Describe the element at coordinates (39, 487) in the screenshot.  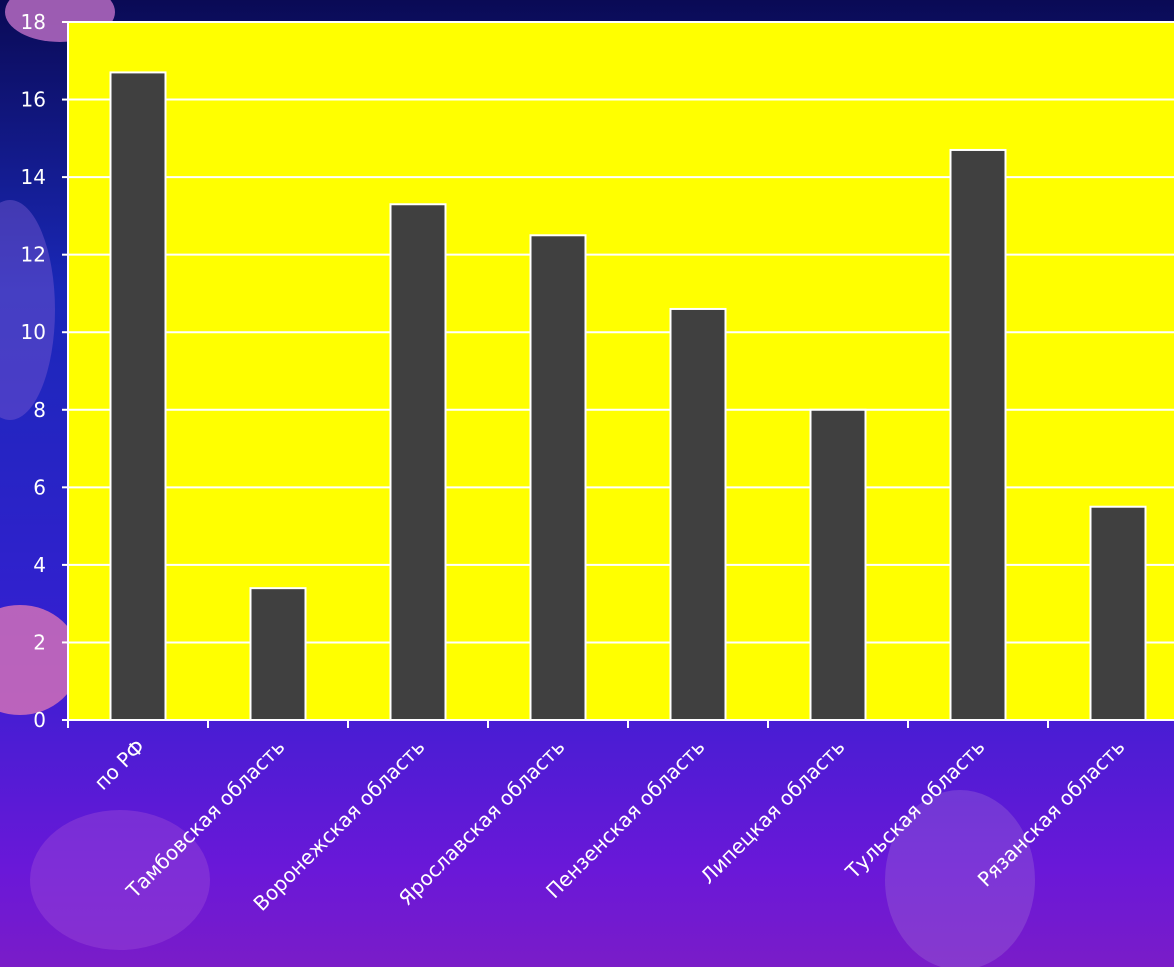
I see `y-tick-label: 6` at that location.